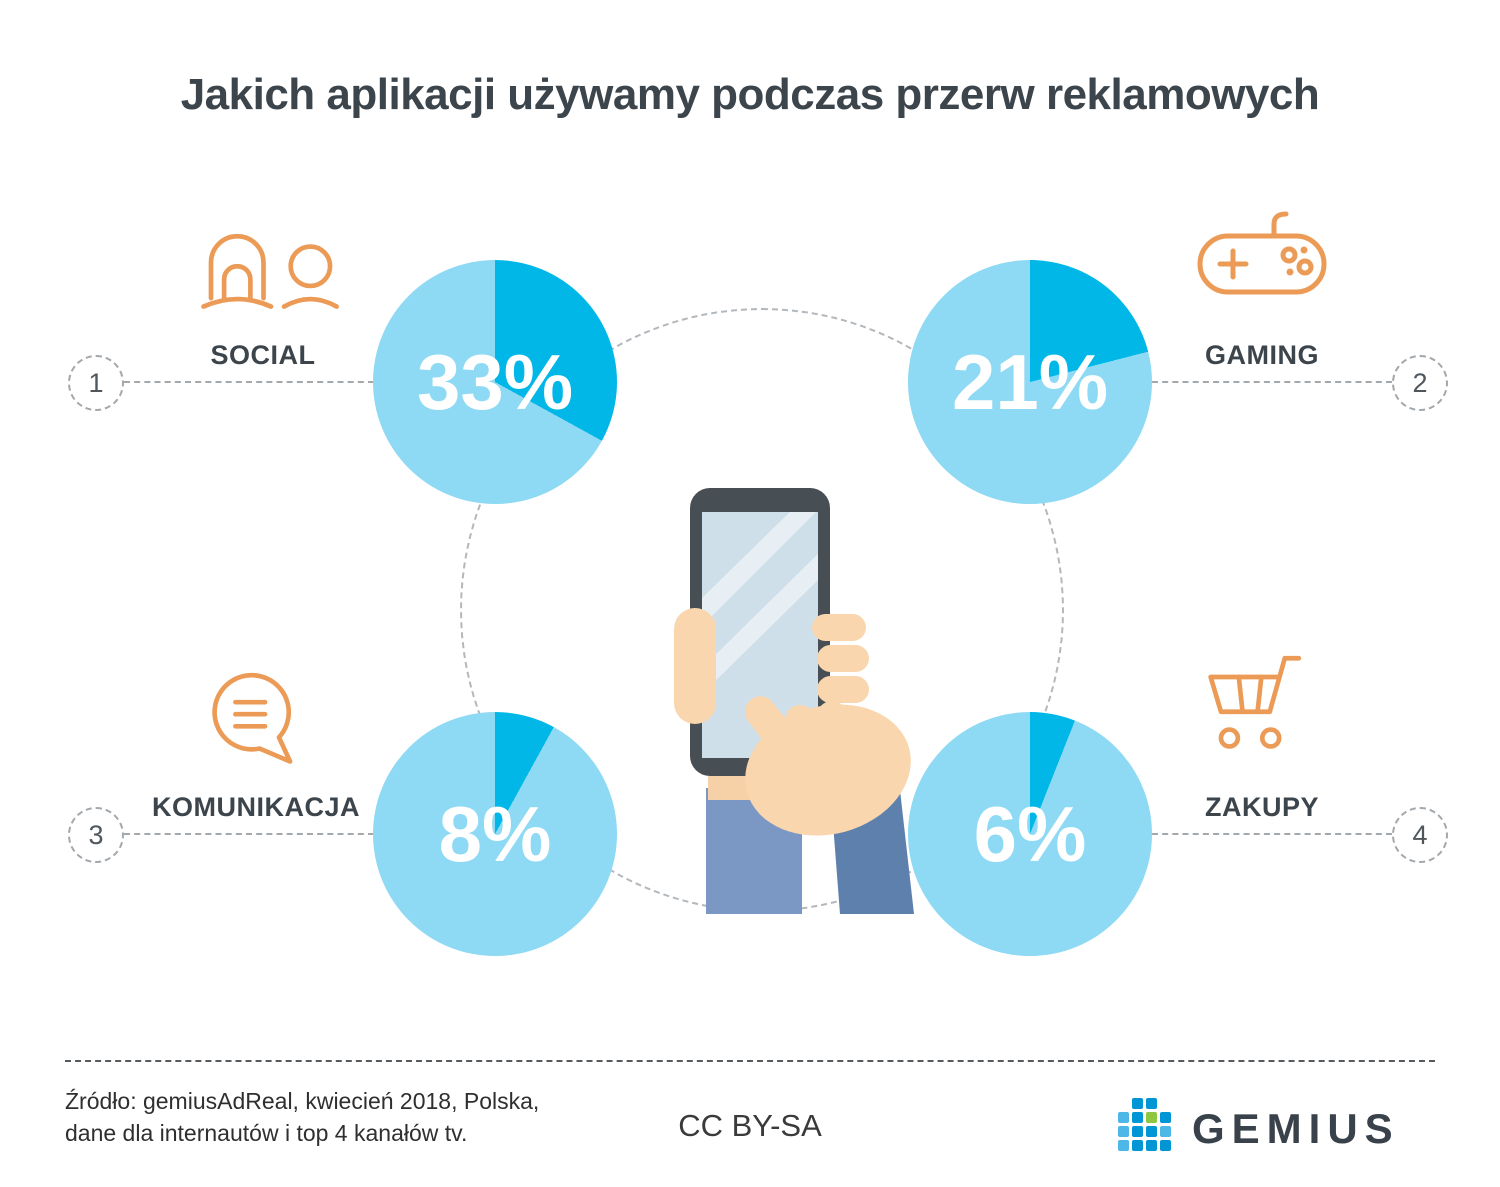  Describe the element at coordinates (1146, 1128) in the screenshot. I see `gemius-logo-icon` at that location.